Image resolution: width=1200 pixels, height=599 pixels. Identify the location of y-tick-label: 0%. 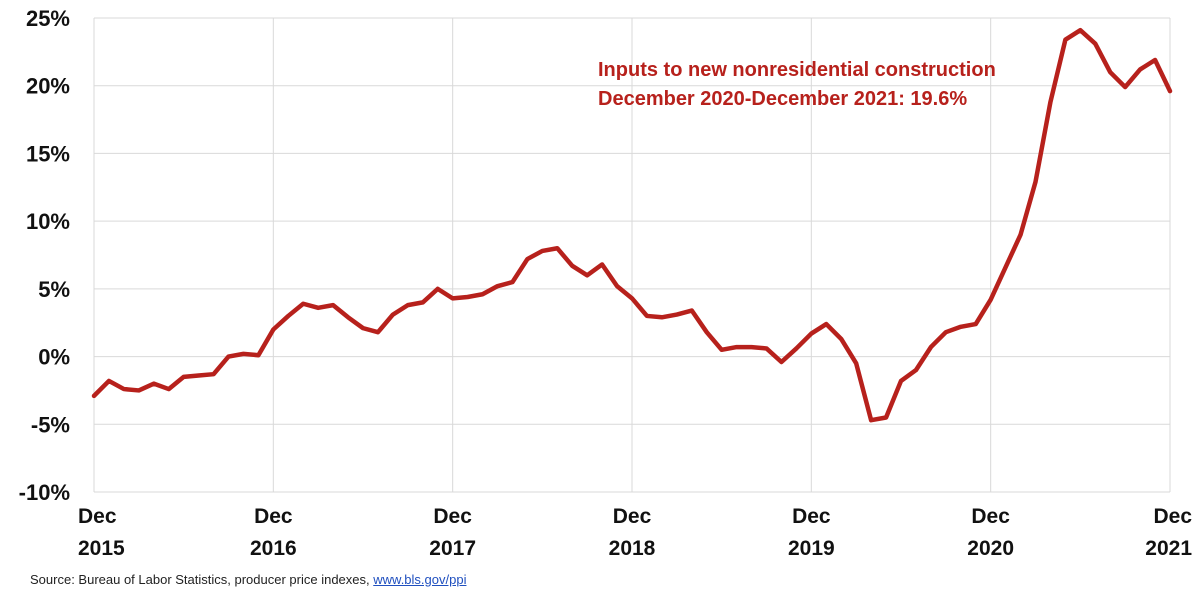
(54, 357).